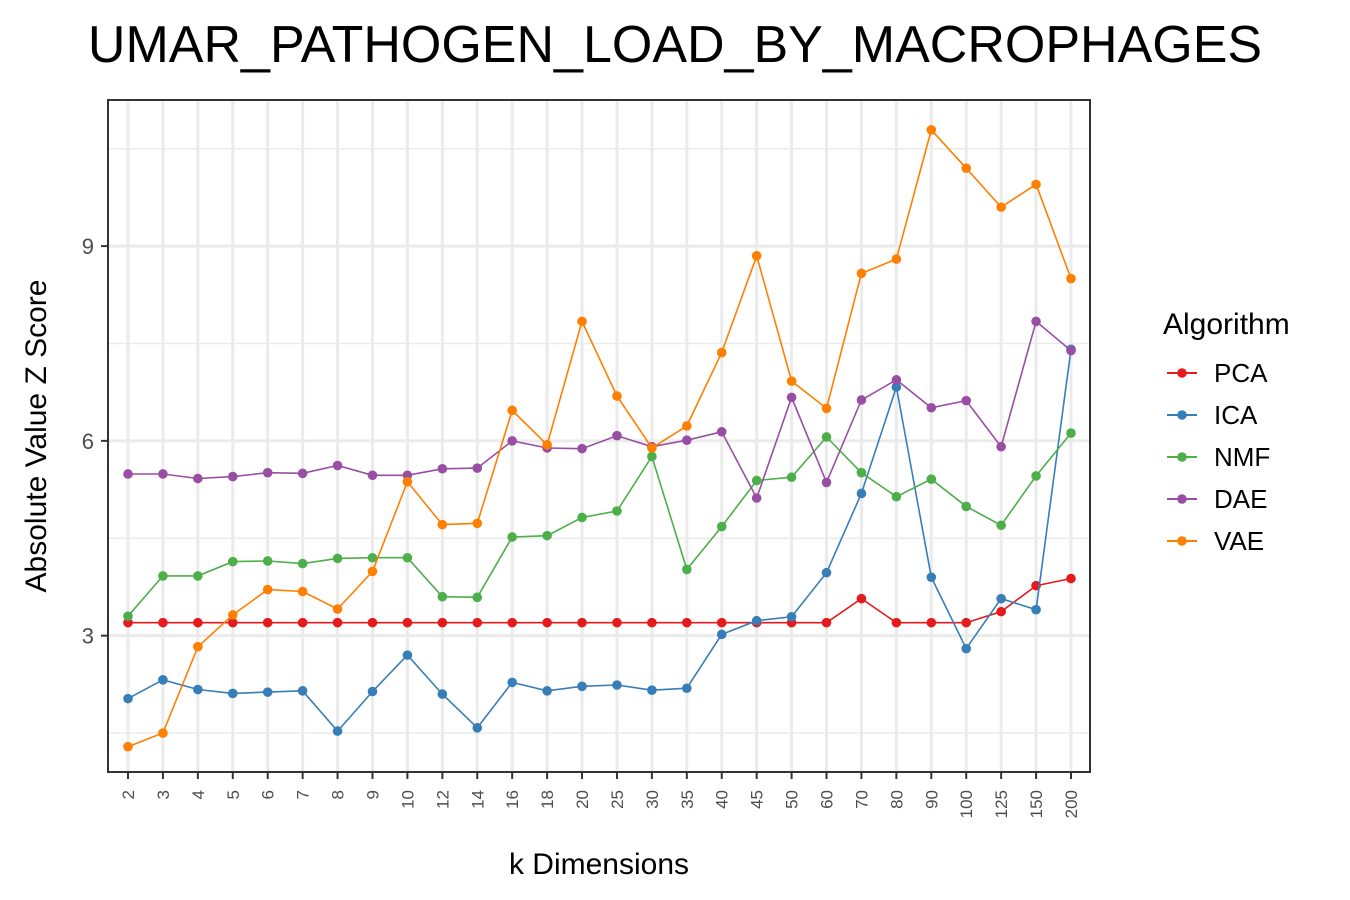 The image size is (1350, 900). What do you see at coordinates (1182, 415) in the screenshot?
I see `legend-key-point-ica` at bounding box center [1182, 415].